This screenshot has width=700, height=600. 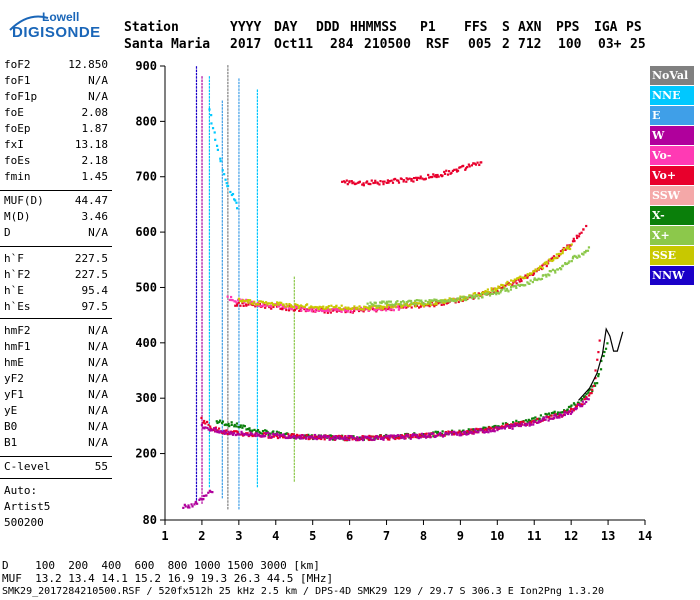 I want to click on header-value: 03+, so click(x=610, y=44).